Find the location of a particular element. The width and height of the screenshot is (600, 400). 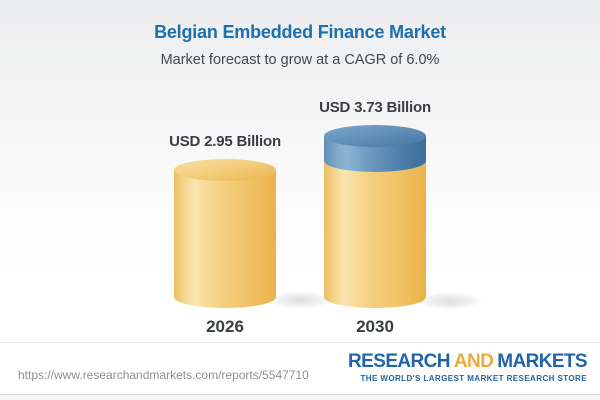

logo-word-research: RESEARCH is located at coordinates (399, 361).